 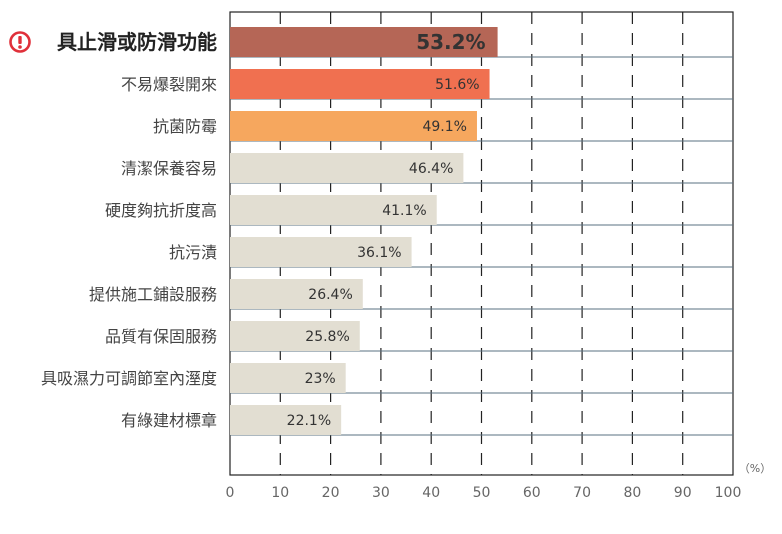 What do you see at coordinates (482, 493) in the screenshot?
I see `x-tick-label: 50` at bounding box center [482, 493].